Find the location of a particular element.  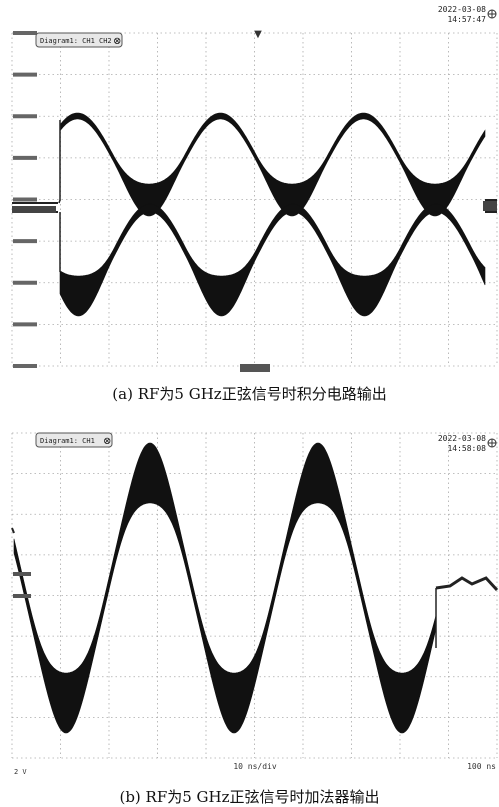

timestamp-date-b: 2022-03-08 is located at coordinates (462, 438).